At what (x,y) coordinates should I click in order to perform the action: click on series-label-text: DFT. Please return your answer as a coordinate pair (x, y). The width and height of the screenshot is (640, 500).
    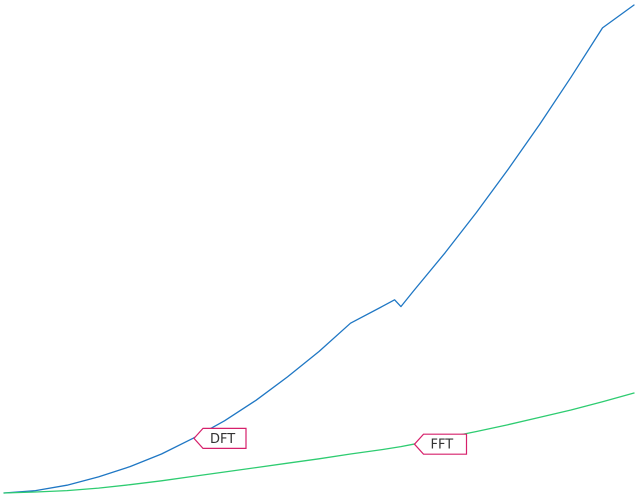
    Looking at the image, I should click on (222, 439).